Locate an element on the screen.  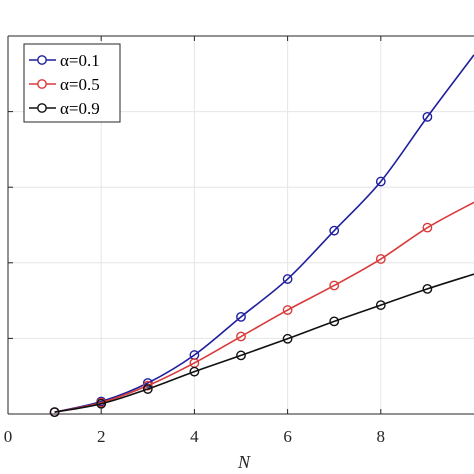
x-tick-label: 6 is located at coordinates (287, 436).